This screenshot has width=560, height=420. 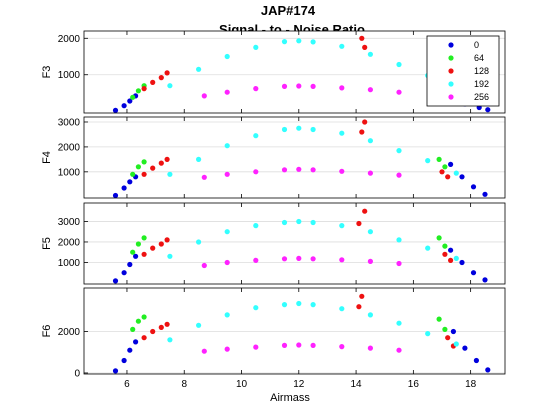 I want to click on y-tick-label: 1000, so click(x=69, y=172).